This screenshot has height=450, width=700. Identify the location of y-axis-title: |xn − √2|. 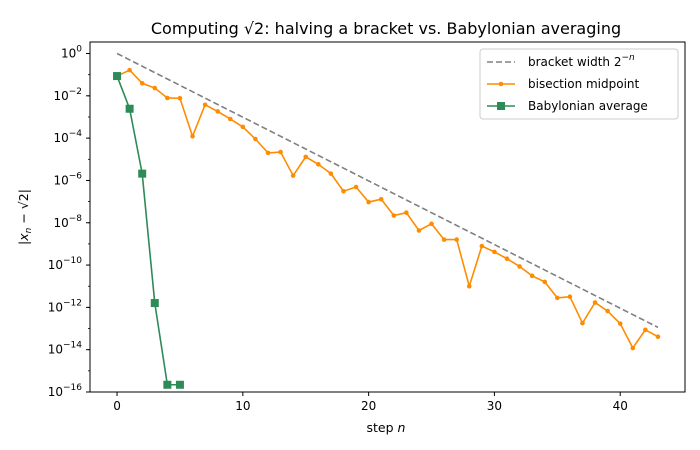
(25, 217).